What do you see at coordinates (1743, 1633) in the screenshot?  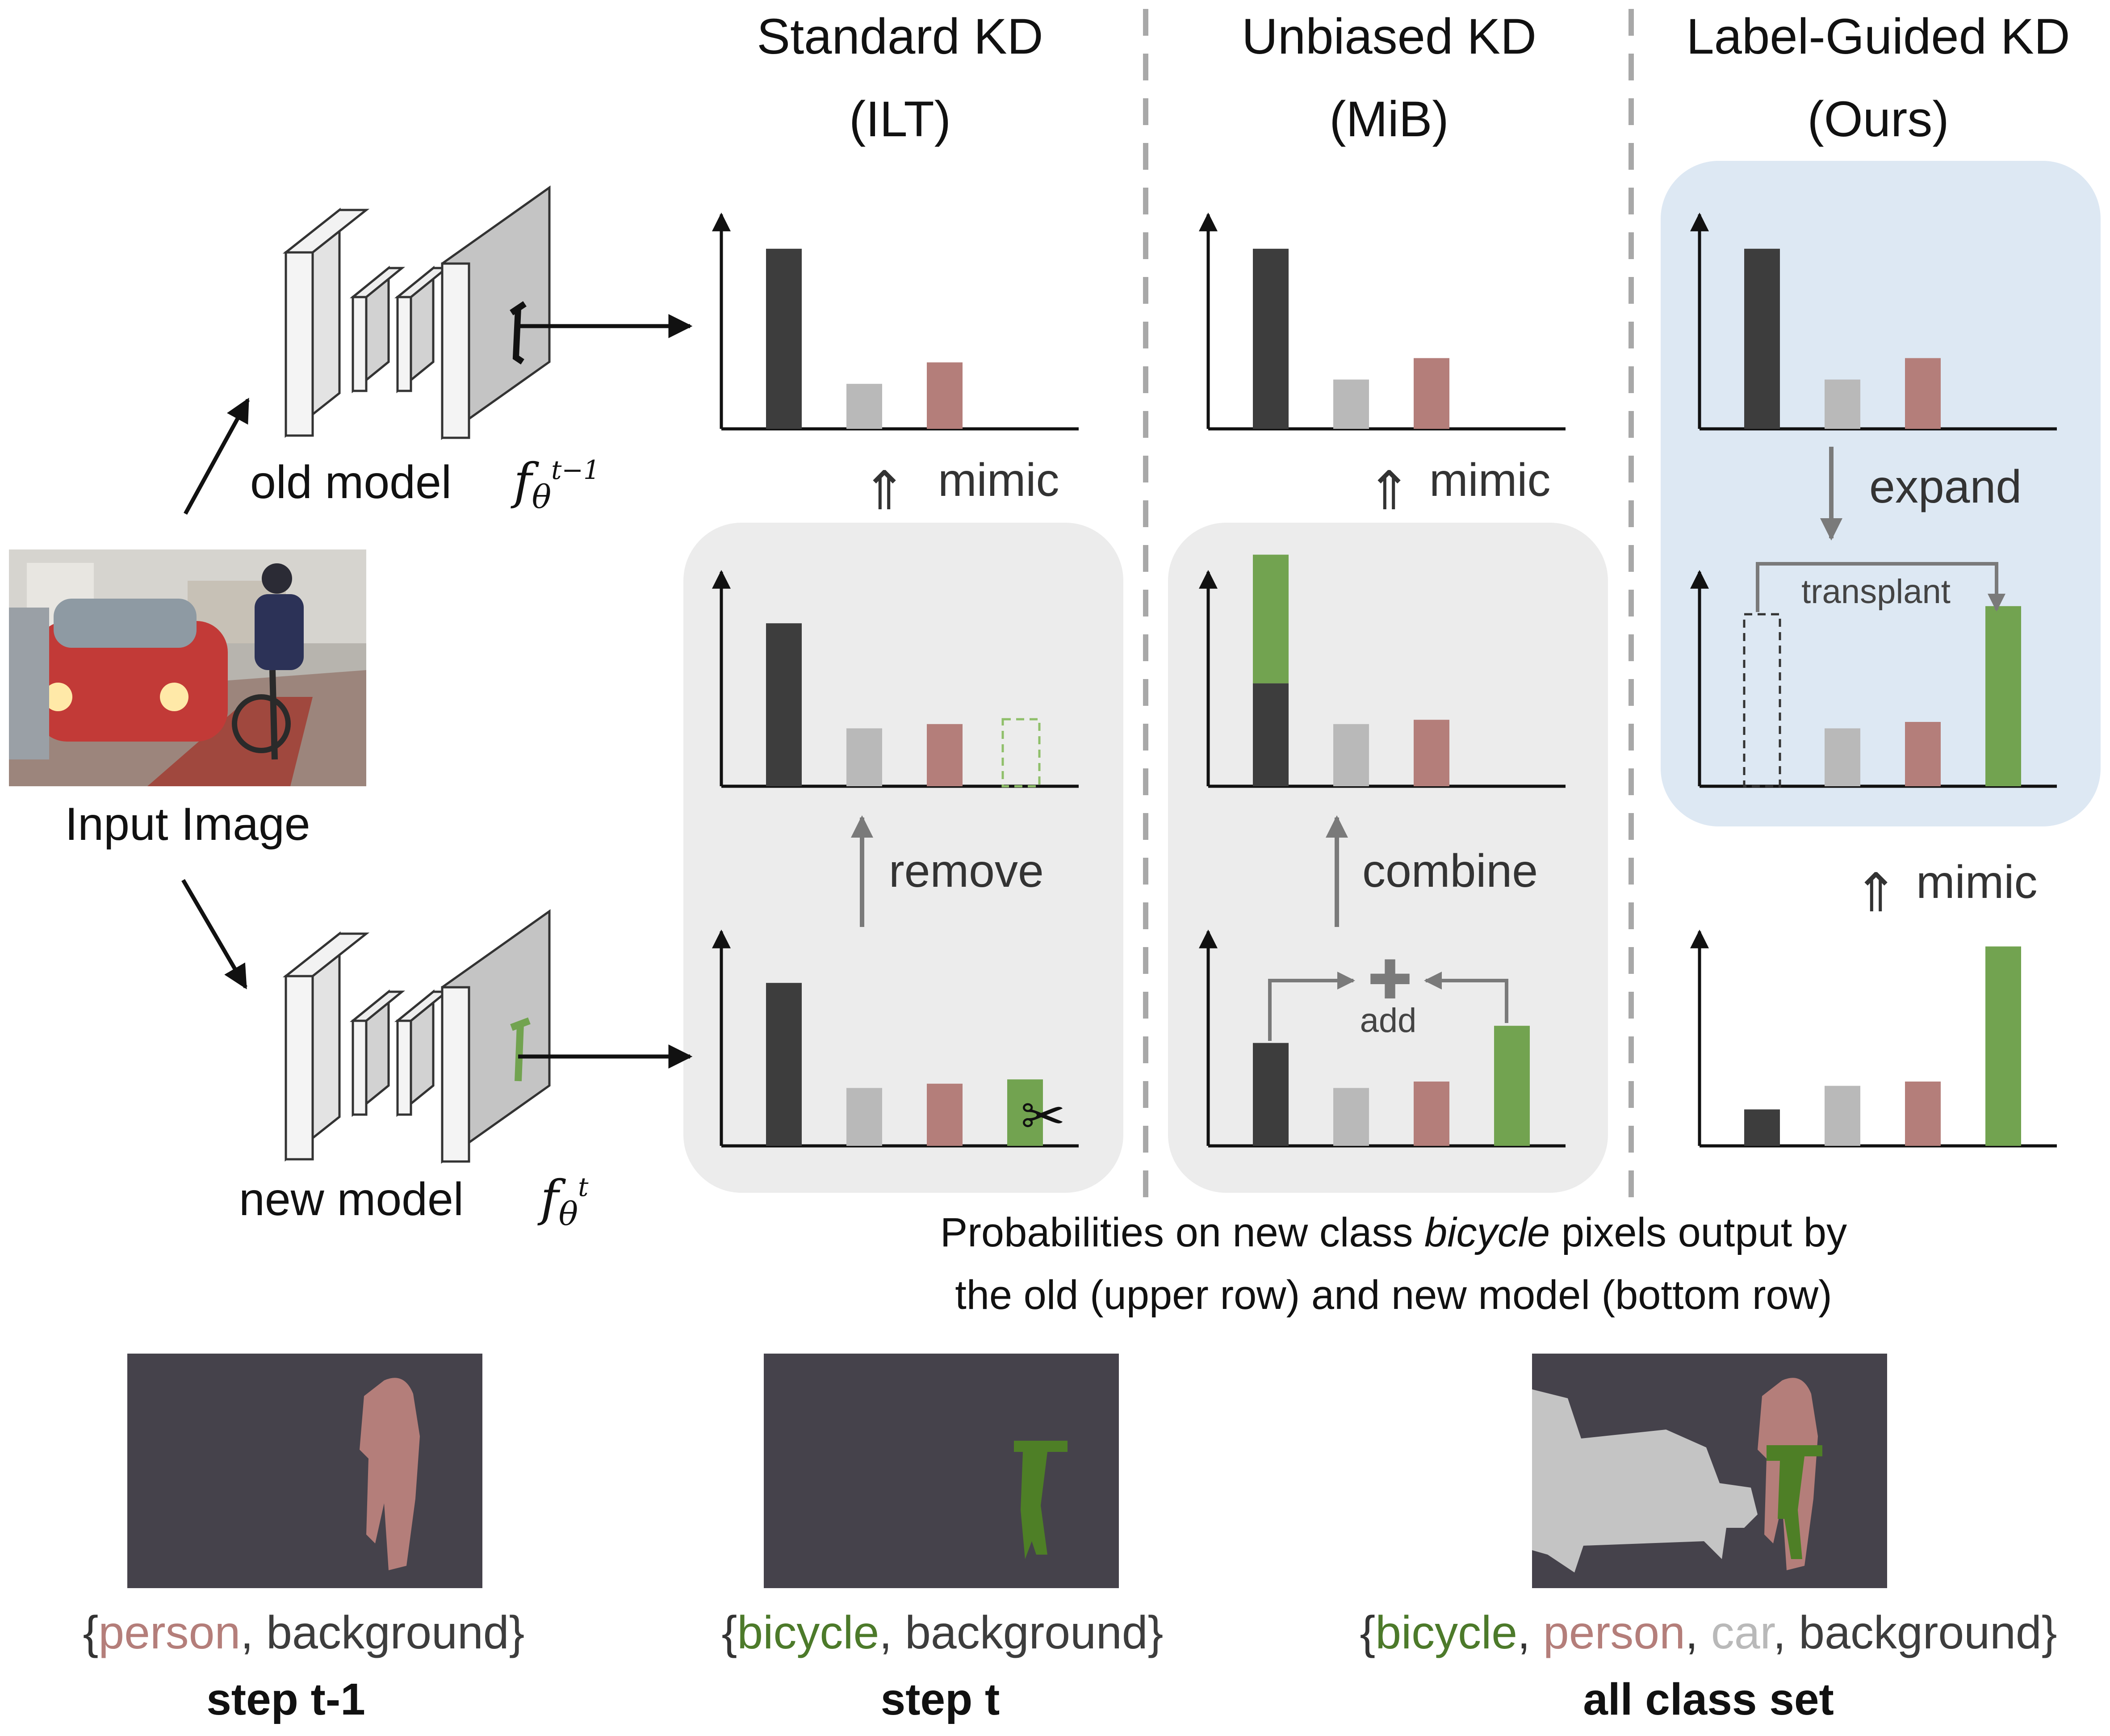 I see `legend-part: car` at bounding box center [1743, 1633].